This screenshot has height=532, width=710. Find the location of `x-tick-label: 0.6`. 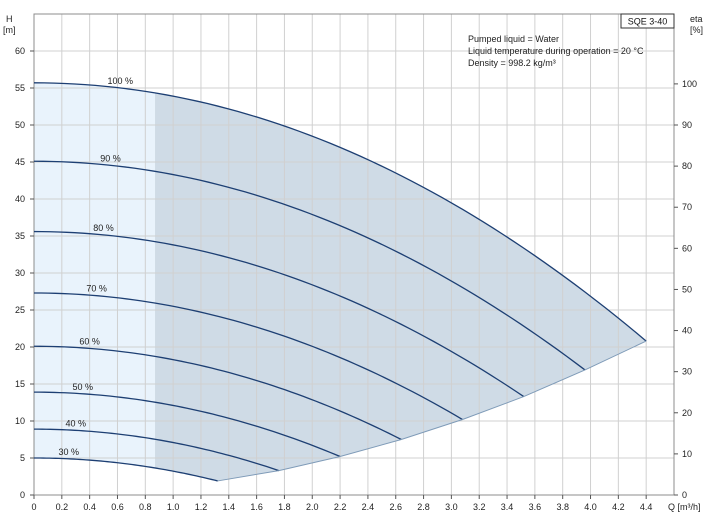

x-tick-label: 0.6 is located at coordinates (117, 507).